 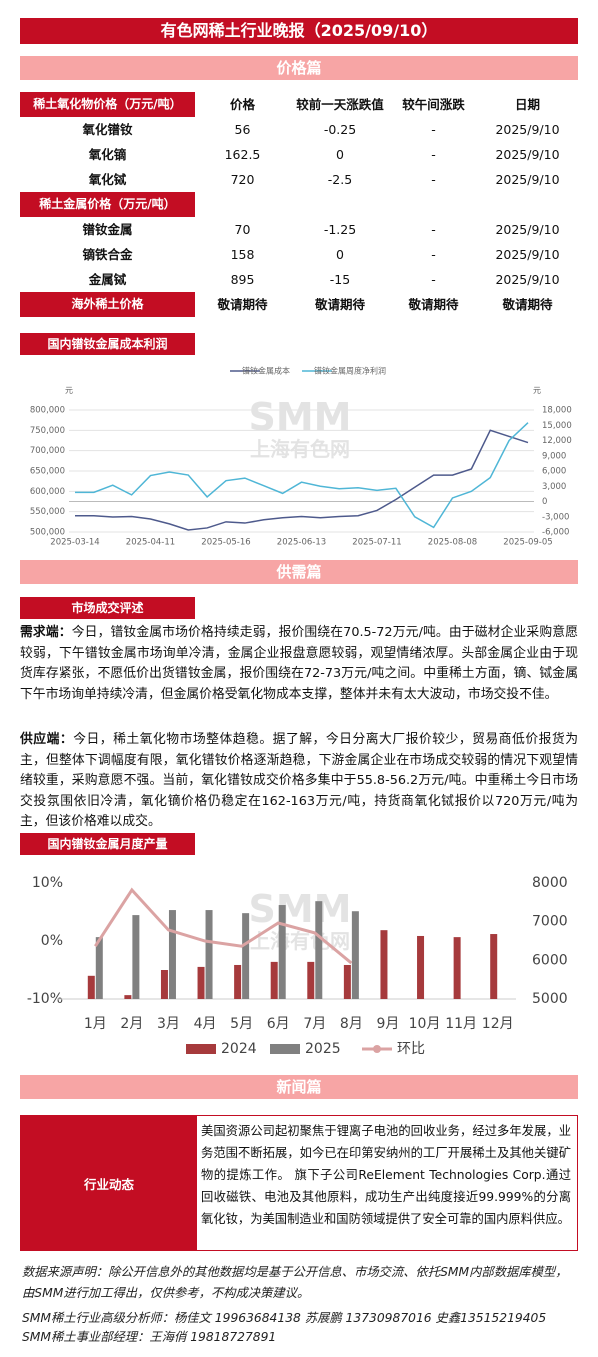 What do you see at coordinates (69, 390) in the screenshot?
I see `y-axis-label: 元` at bounding box center [69, 390].